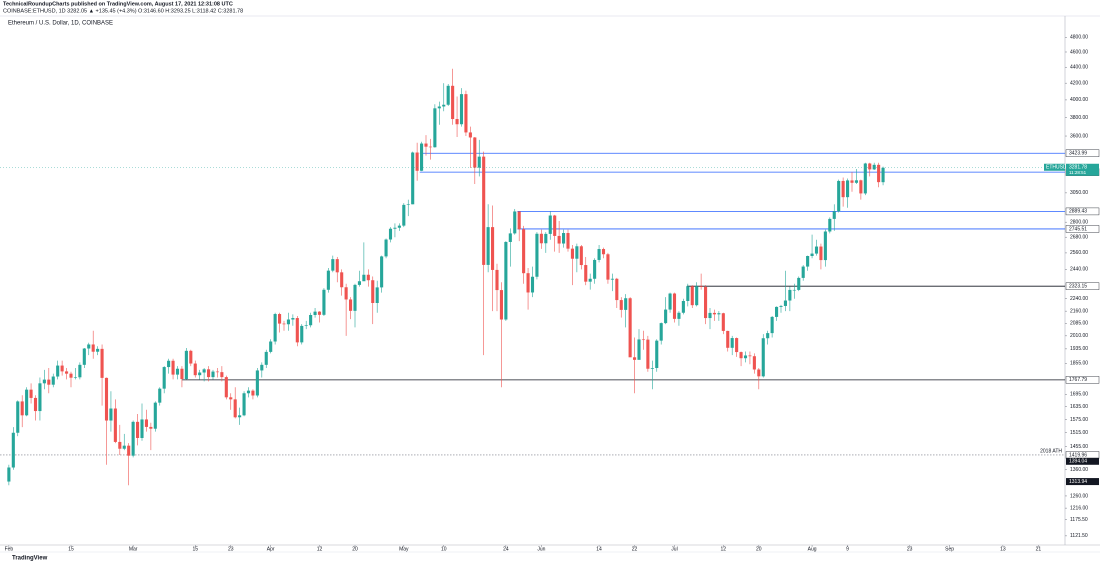 This screenshot has width=1100, height=564. What do you see at coordinates (1079, 508) in the screenshot?
I see `y-tick-label: 1216.00` at bounding box center [1079, 508].